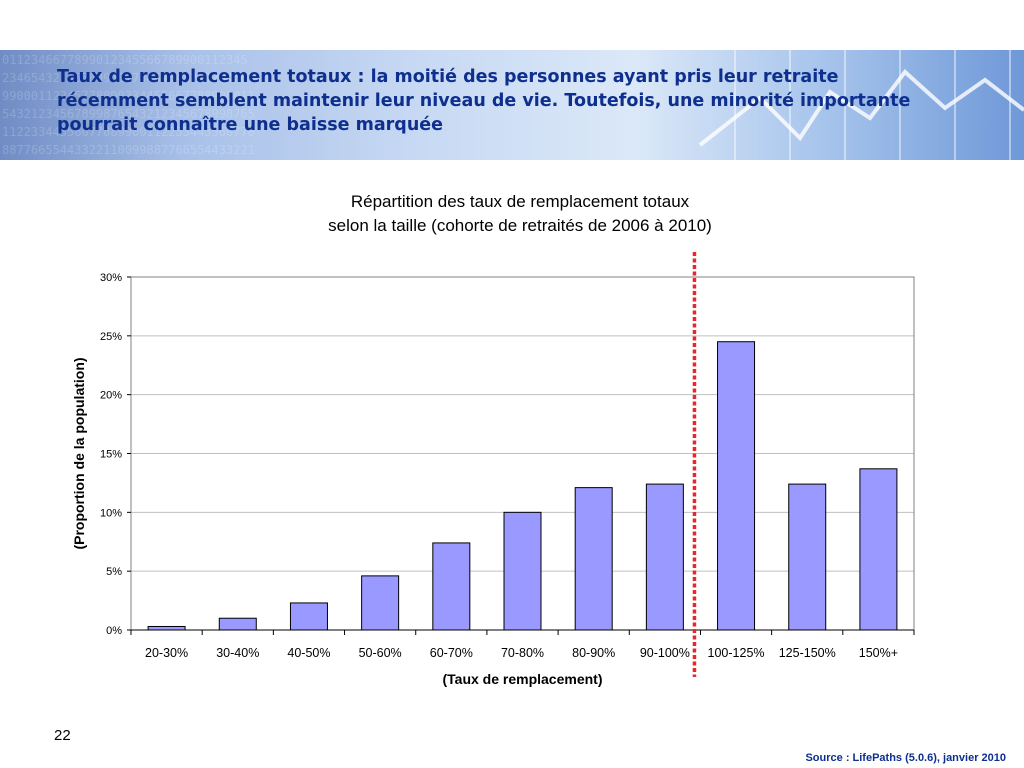 This screenshot has height=768, width=1024. I want to click on x-tick-label: 20-30%, so click(166, 653).